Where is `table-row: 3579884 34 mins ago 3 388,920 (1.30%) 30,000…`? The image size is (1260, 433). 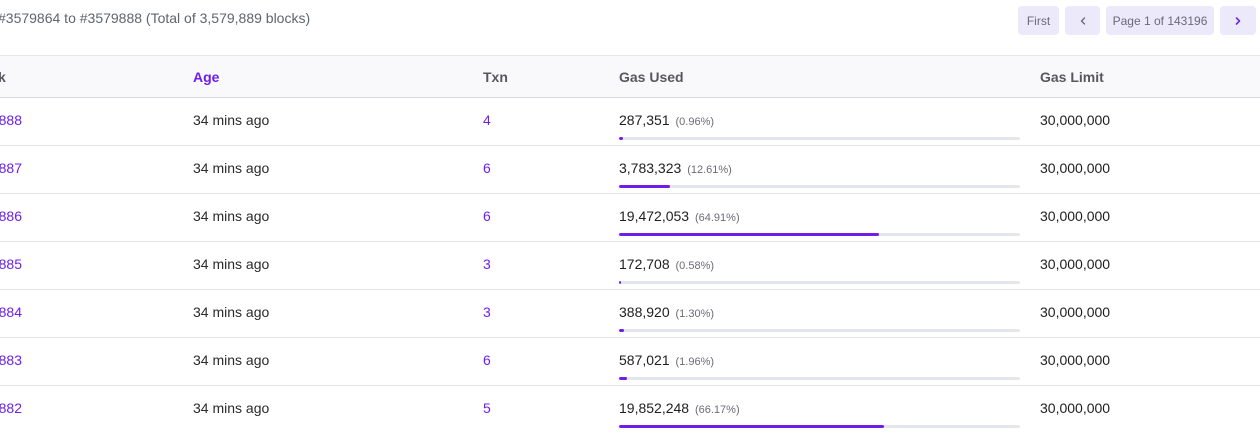
table-row: 3579884 34 mins ago 3 388,920 (1.30%) 30,000… is located at coordinates (630, 314).